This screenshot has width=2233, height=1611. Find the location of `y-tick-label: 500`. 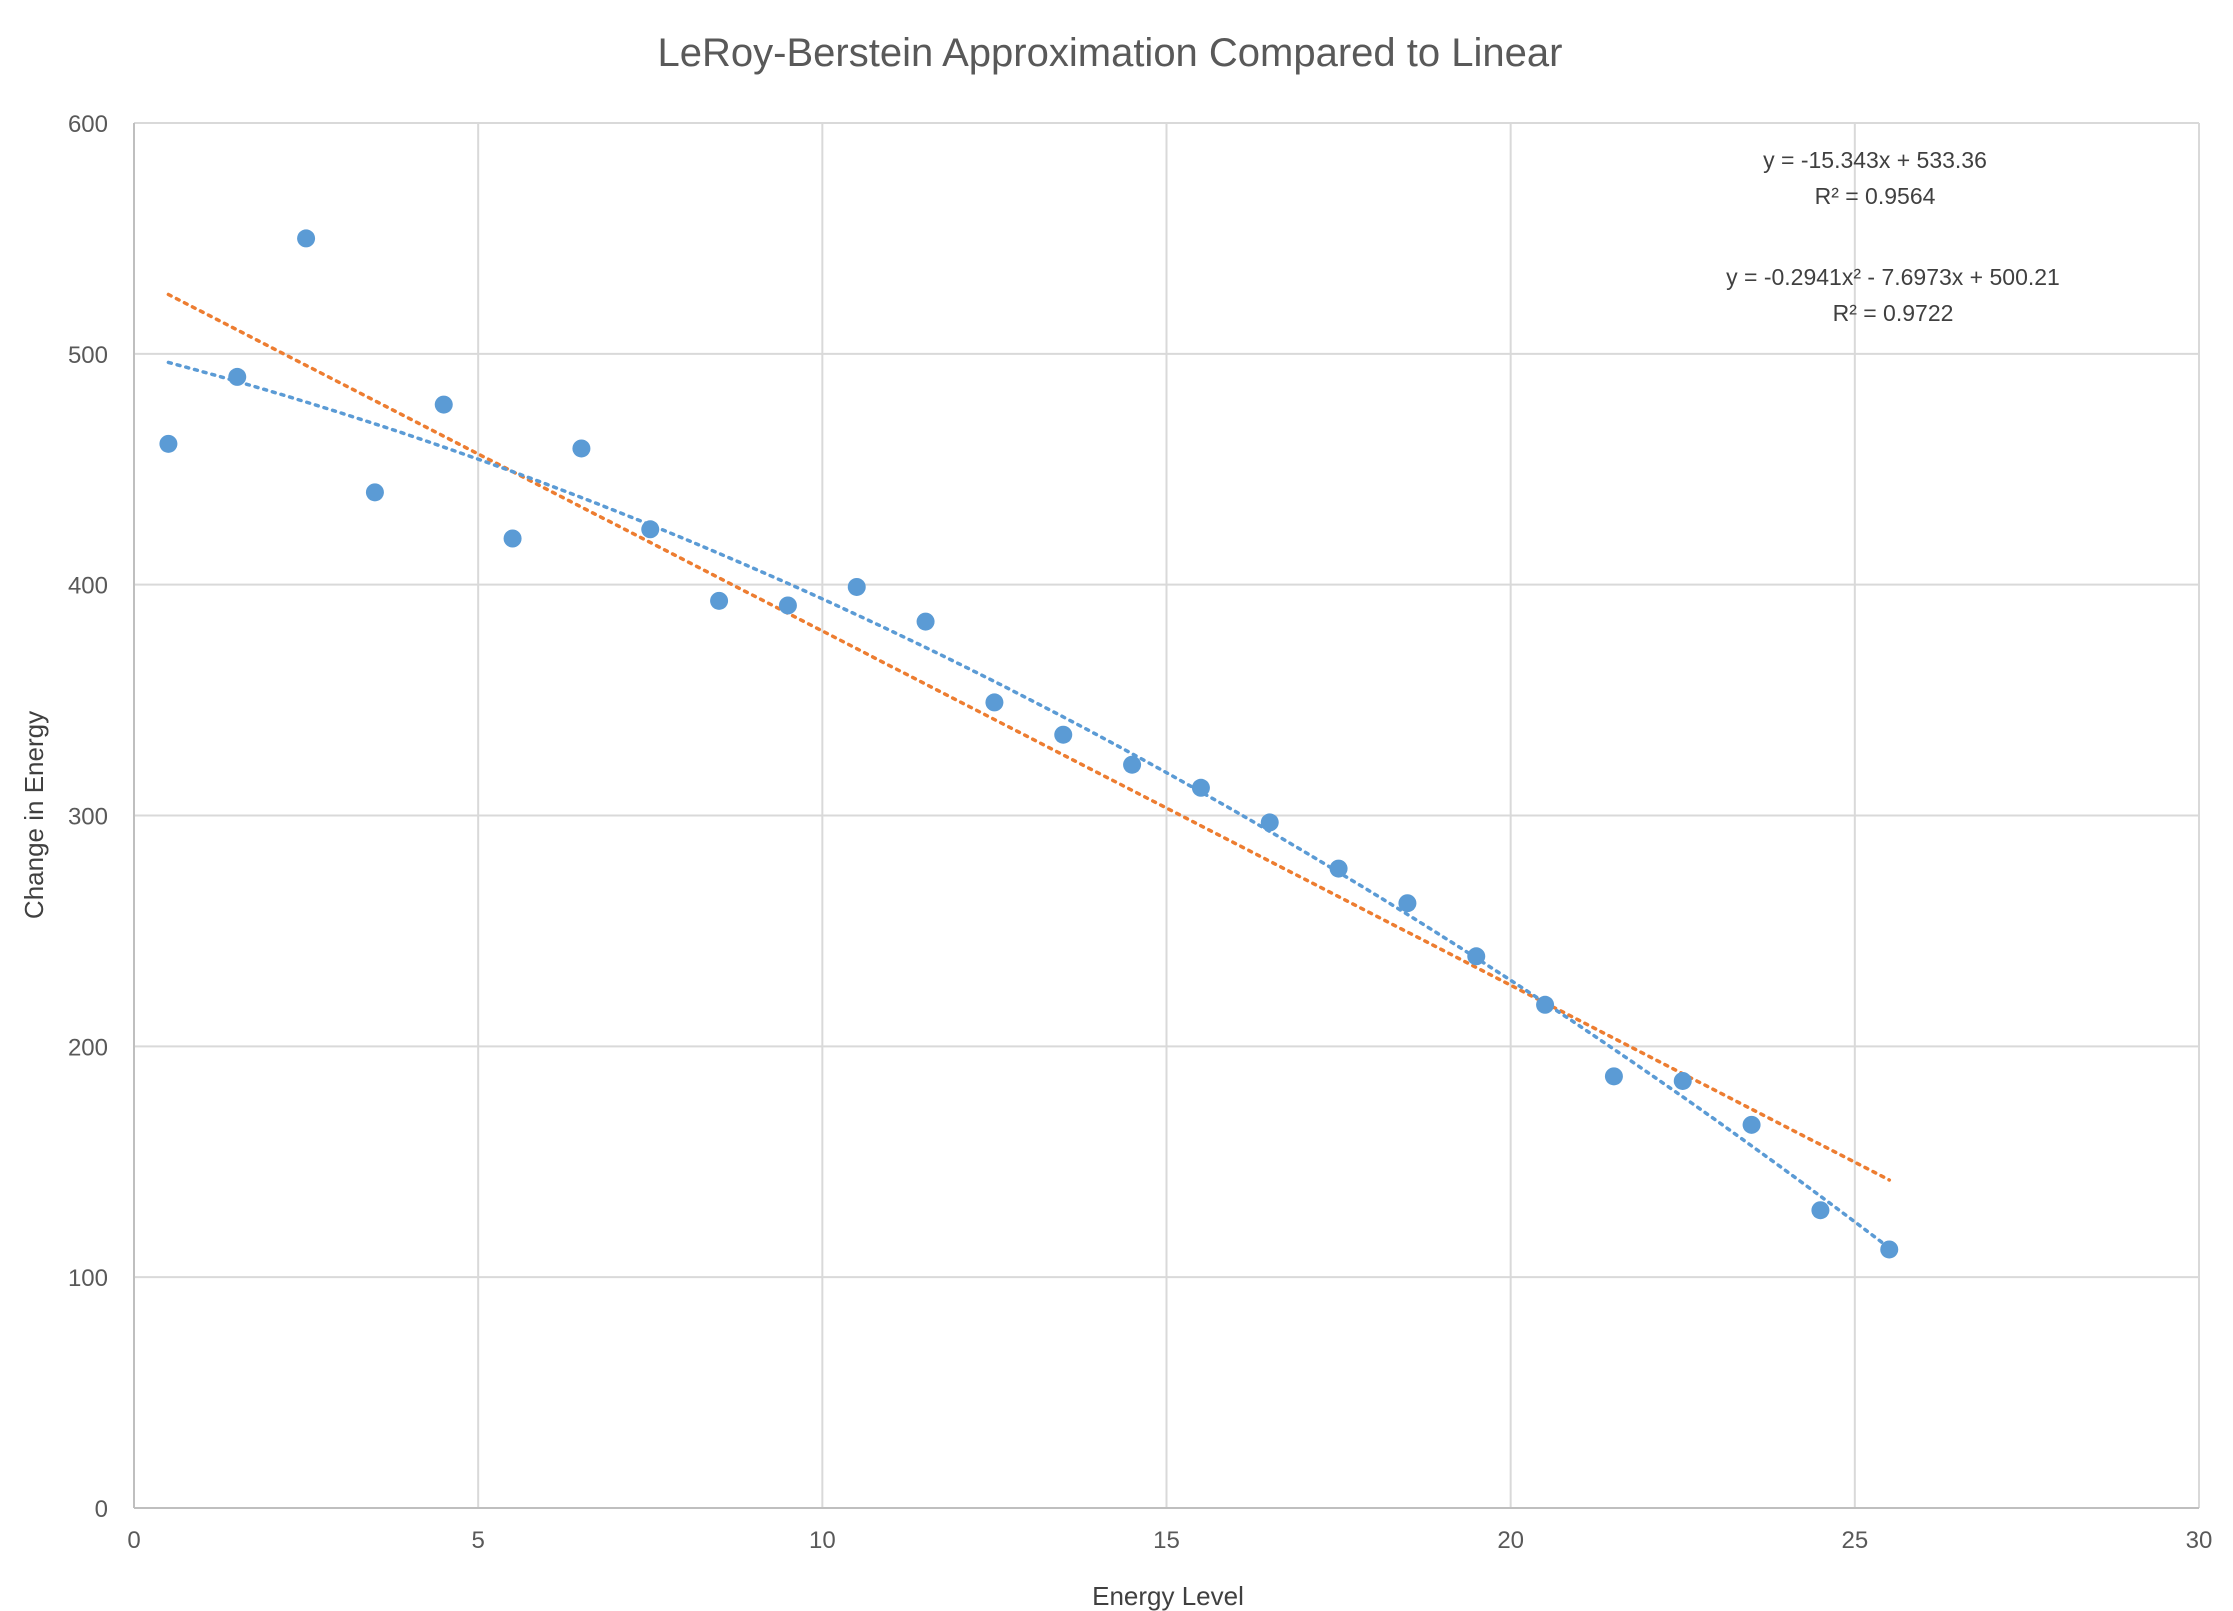

y-tick-label: 500 is located at coordinates (88, 355).